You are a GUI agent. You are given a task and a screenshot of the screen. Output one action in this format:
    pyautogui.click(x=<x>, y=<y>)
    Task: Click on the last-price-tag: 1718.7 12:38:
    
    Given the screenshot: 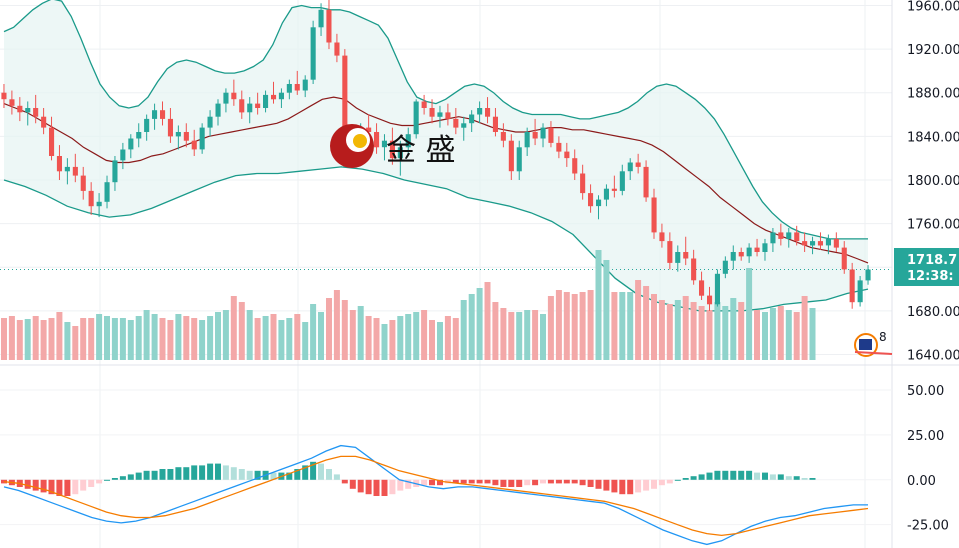 What is the action you would take?
    pyautogui.click(x=926, y=267)
    